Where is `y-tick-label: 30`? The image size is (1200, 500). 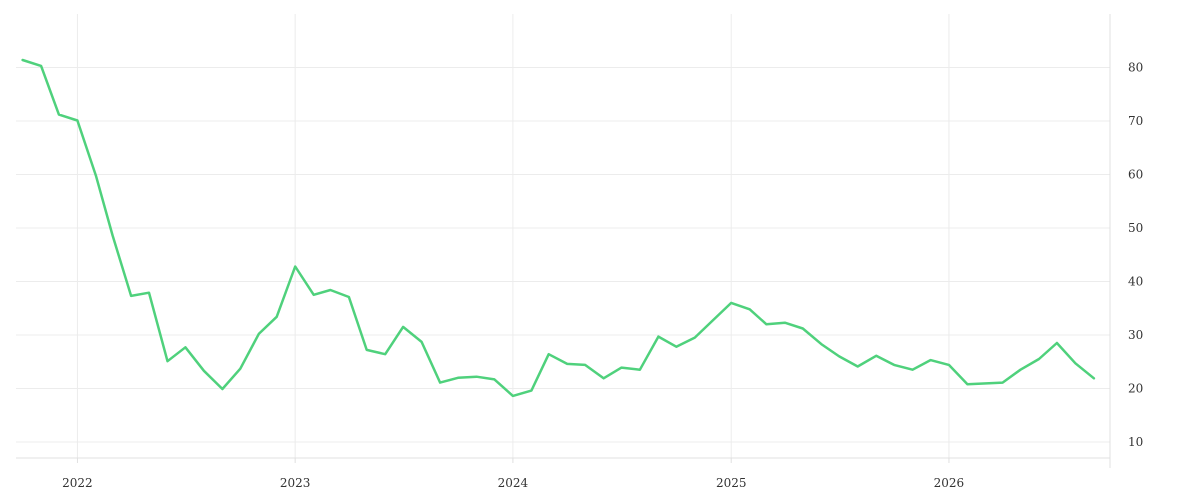 y-tick-label: 30 is located at coordinates (1135, 335).